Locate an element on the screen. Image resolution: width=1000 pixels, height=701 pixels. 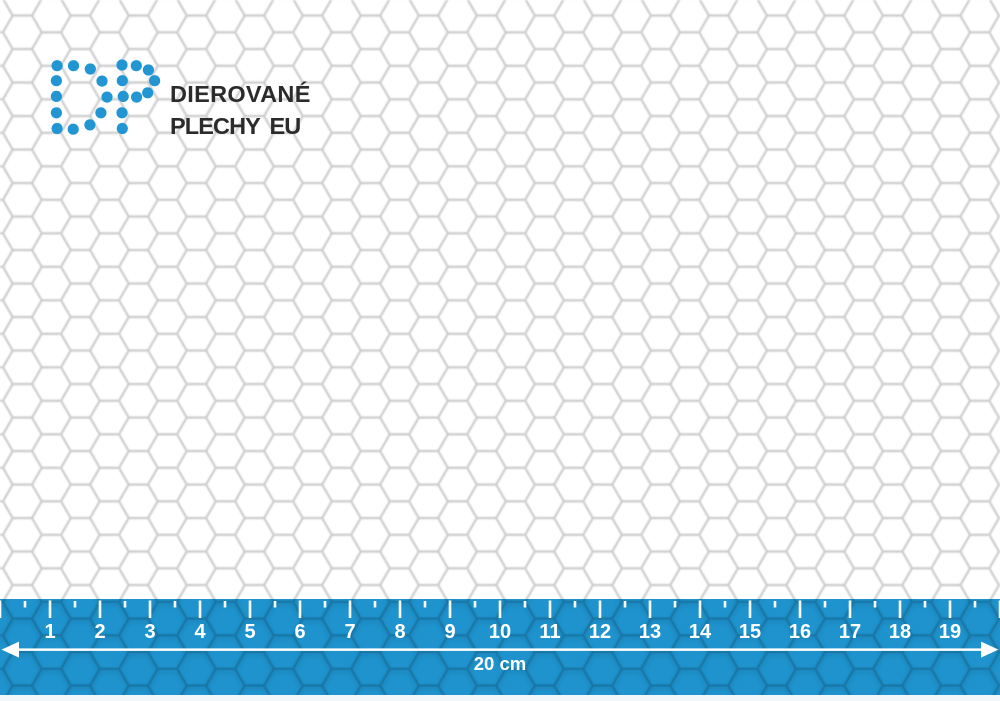
svg-text: 20 cm is located at coordinates (500, 663).